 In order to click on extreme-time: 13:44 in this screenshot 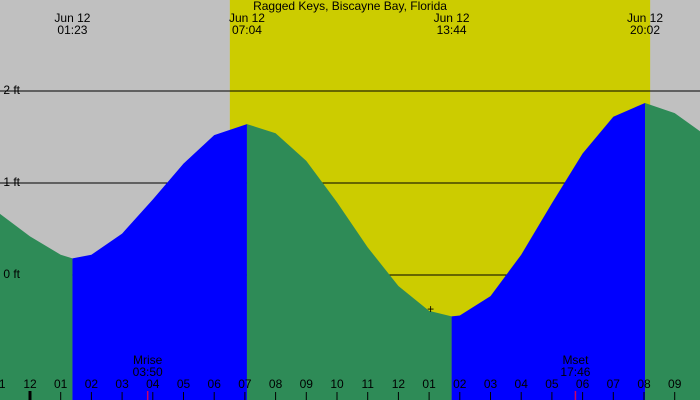, I will do `click(452, 30)`.